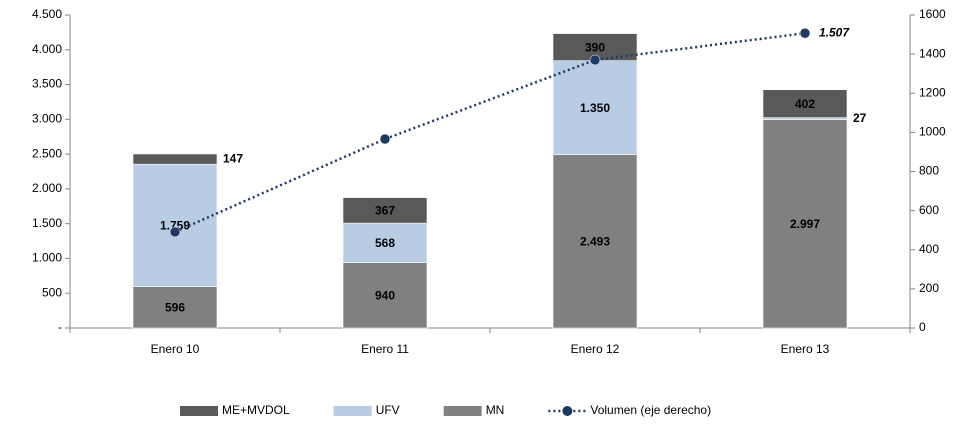 This screenshot has height=426, width=960. What do you see at coordinates (256, 410) in the screenshot?
I see `legend-label: ME+MVDOL` at bounding box center [256, 410].